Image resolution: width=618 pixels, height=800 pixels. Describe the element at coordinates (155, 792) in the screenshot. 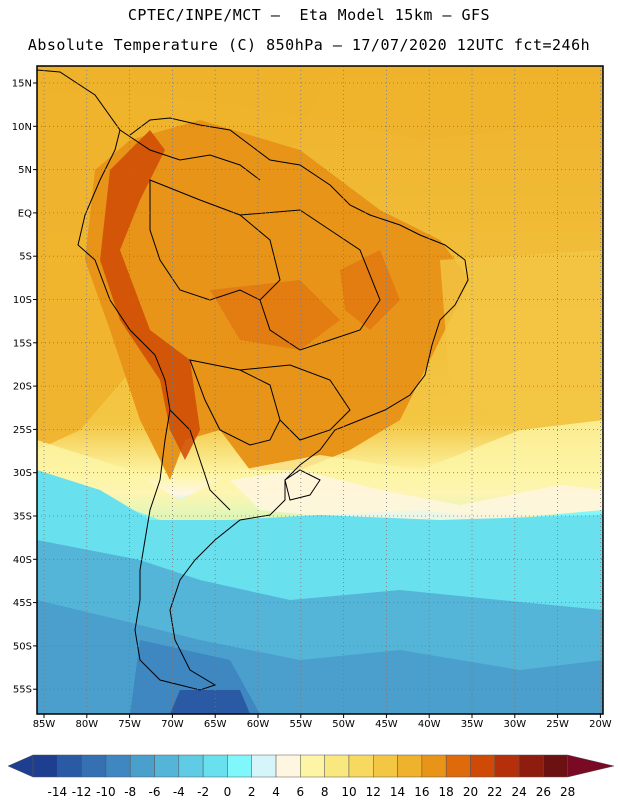

I see `colorbar-label: -6` at that location.